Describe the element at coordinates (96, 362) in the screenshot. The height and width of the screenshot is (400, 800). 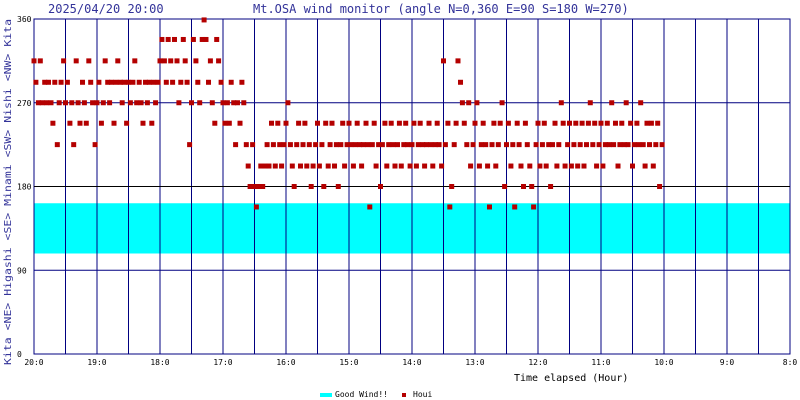
I see `x-tick-label: 19:0` at that location.